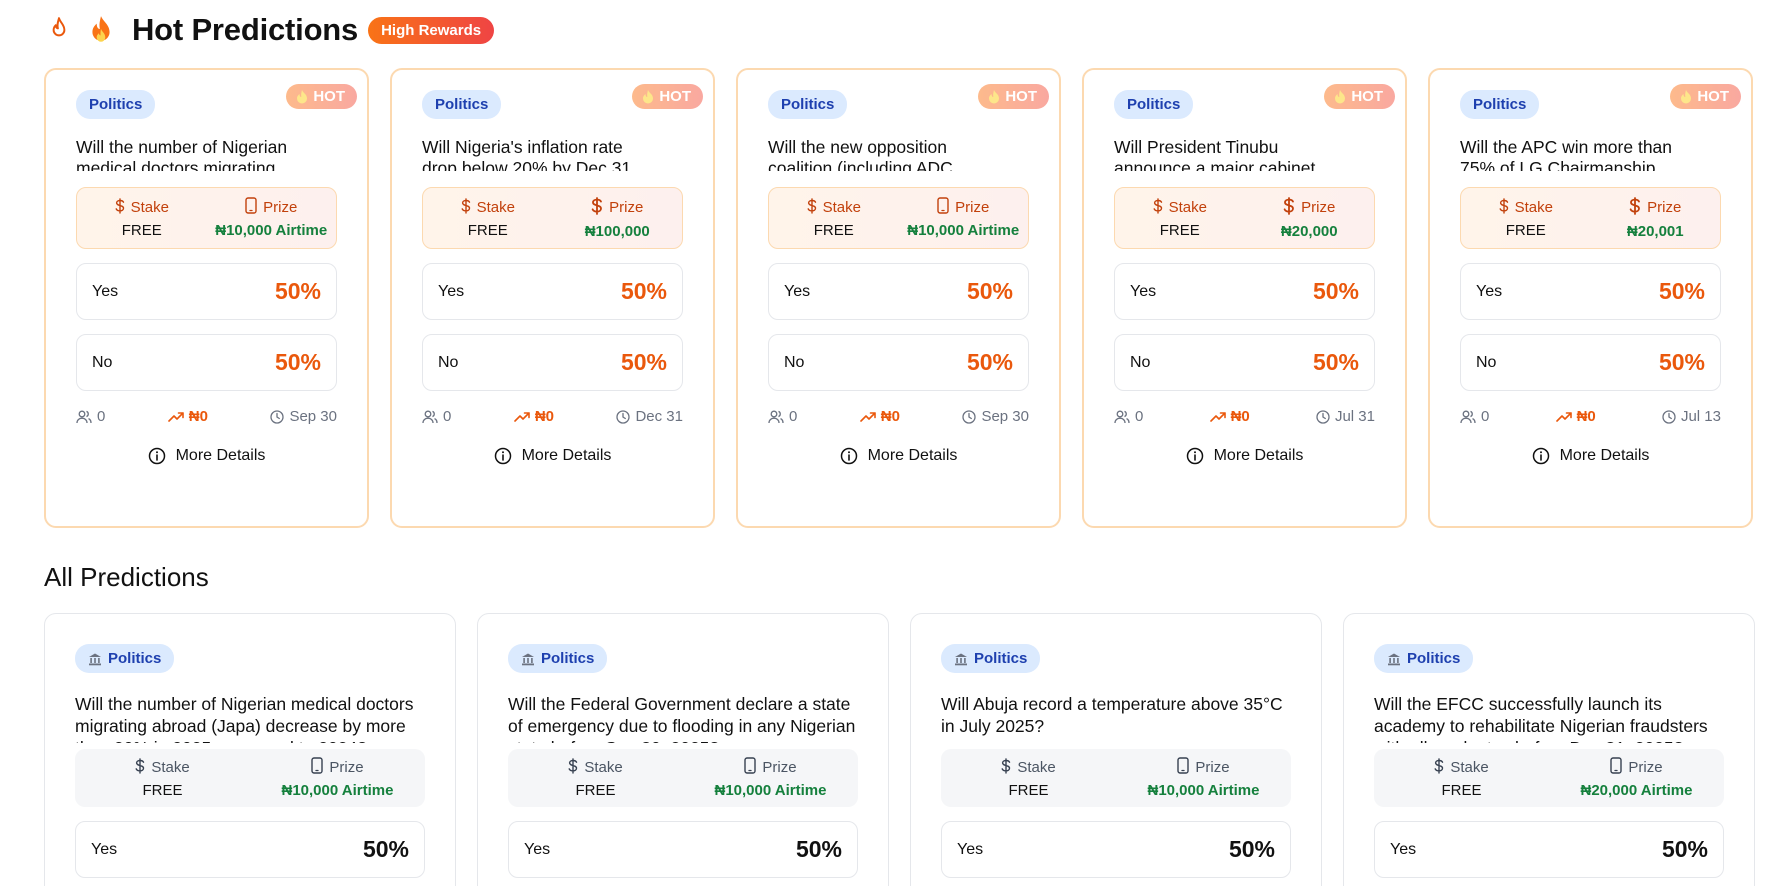 Image resolution: width=1790 pixels, height=886 pixels. Describe the element at coordinates (1468, 416) in the screenshot. I see `users-icon` at that location.